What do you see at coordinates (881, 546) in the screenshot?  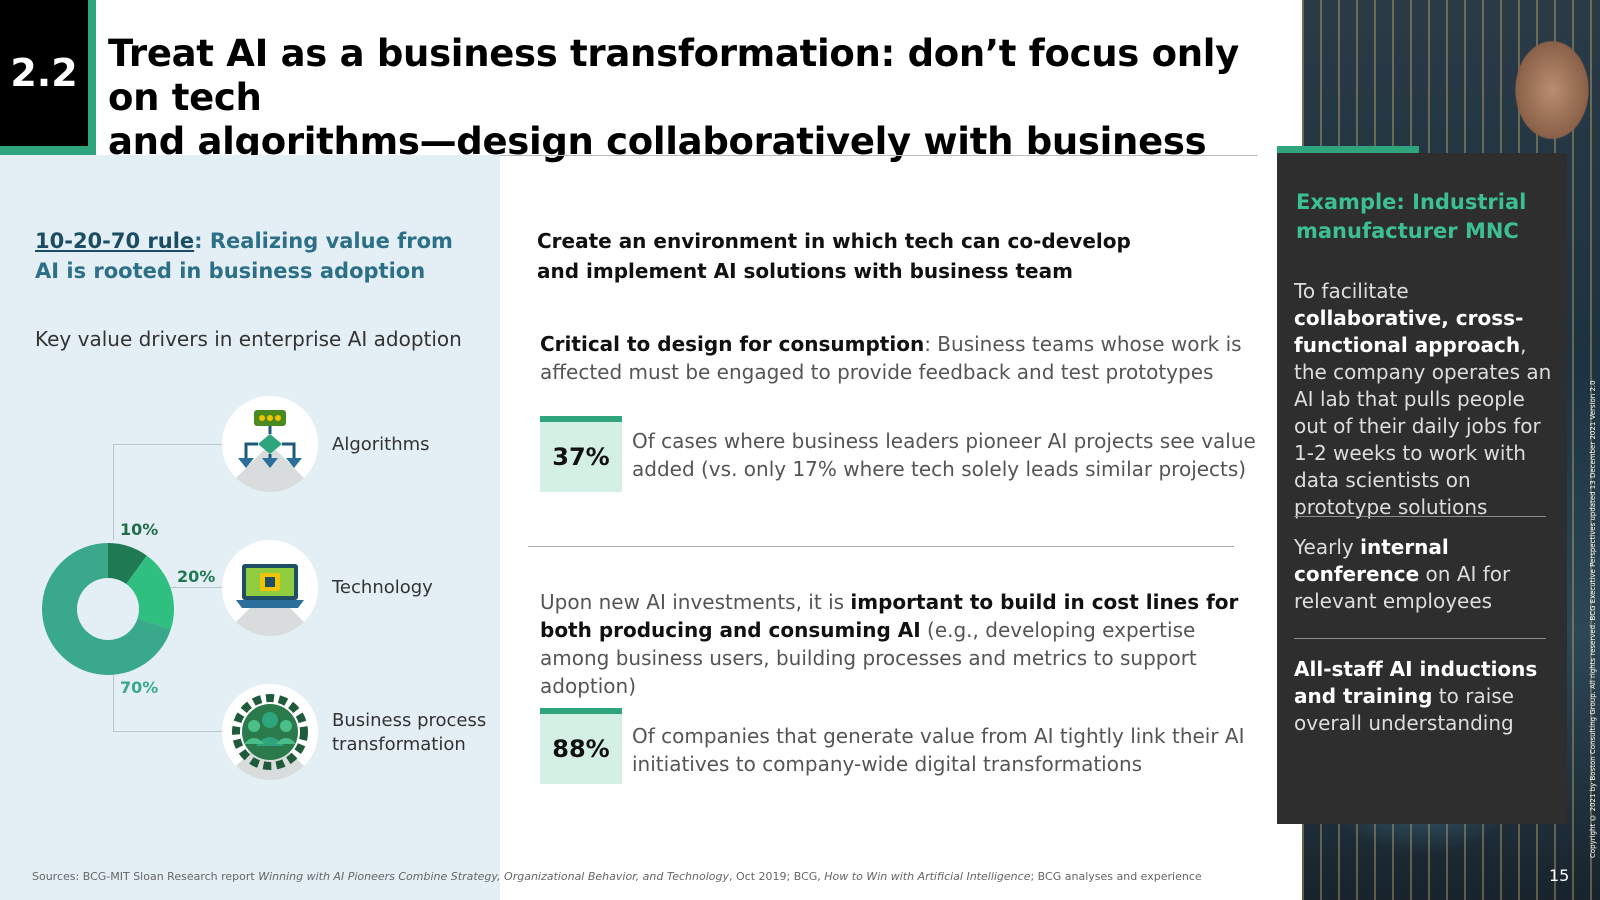 I see `middle-divider` at bounding box center [881, 546].